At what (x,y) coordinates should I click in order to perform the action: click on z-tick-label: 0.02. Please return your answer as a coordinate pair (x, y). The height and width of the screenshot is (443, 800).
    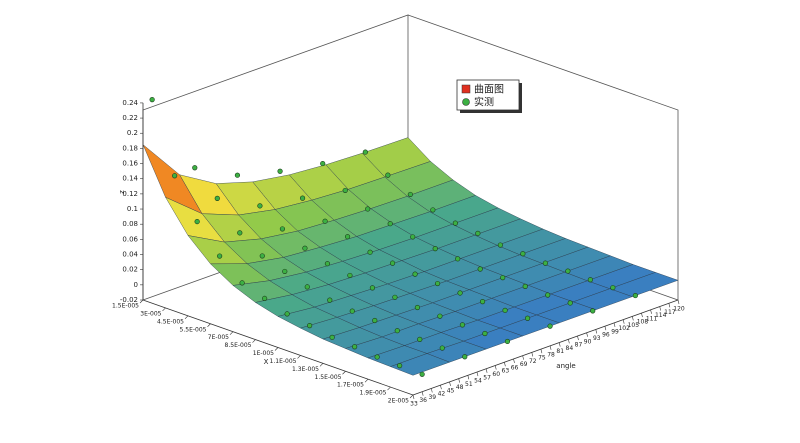
    Looking at the image, I should click on (130, 270).